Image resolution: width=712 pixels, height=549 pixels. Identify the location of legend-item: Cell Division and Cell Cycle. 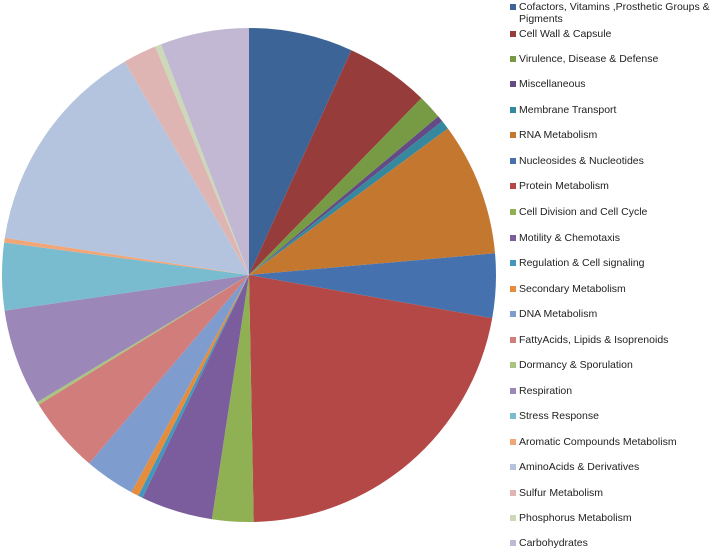
(578, 212).